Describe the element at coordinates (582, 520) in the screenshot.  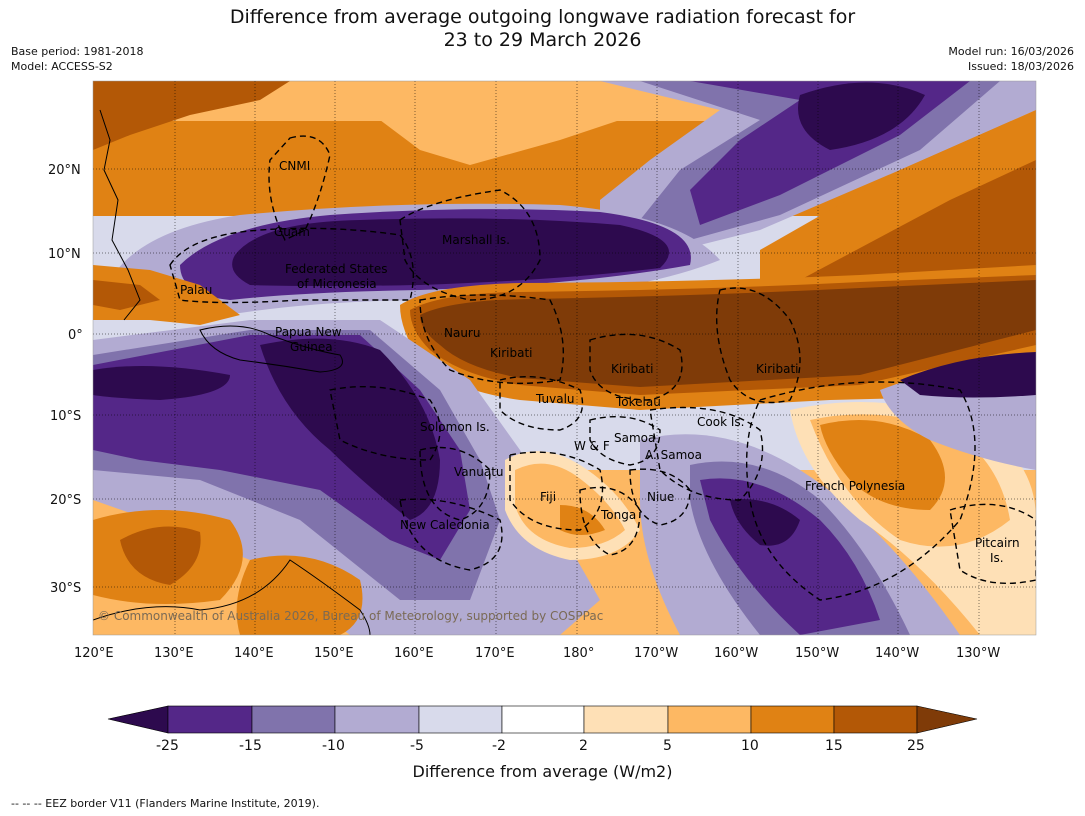
I see `patch-fiji-dark` at that location.